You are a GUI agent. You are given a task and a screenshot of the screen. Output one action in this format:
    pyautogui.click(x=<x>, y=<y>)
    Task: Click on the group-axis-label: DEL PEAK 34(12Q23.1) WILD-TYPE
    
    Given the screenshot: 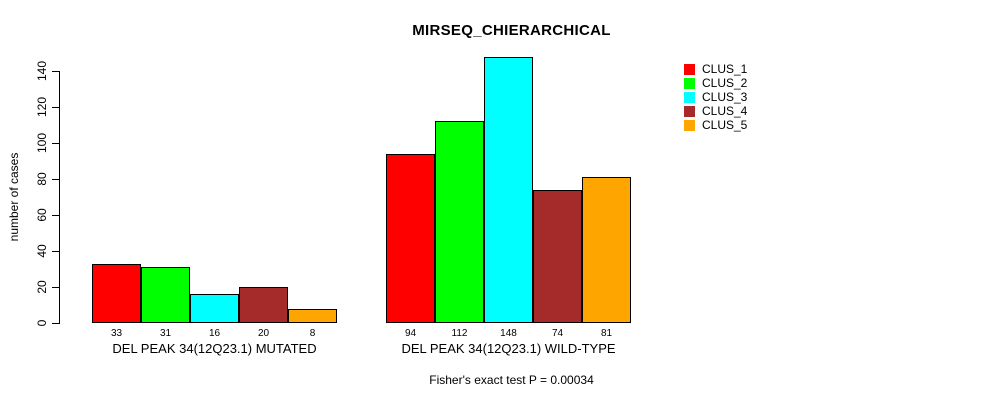 What is the action you would take?
    pyautogui.click(x=508, y=348)
    